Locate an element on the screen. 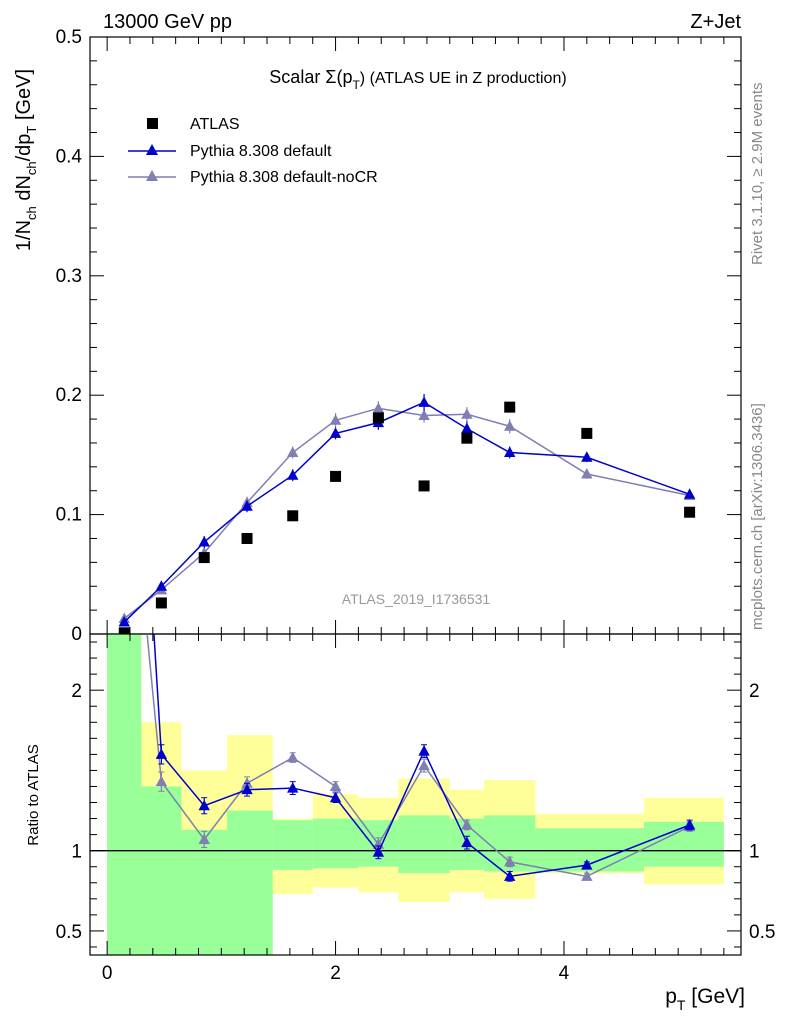 This screenshot has height=1024, width=786. x-axis-label: pT [GeV] is located at coordinates (705, 999).